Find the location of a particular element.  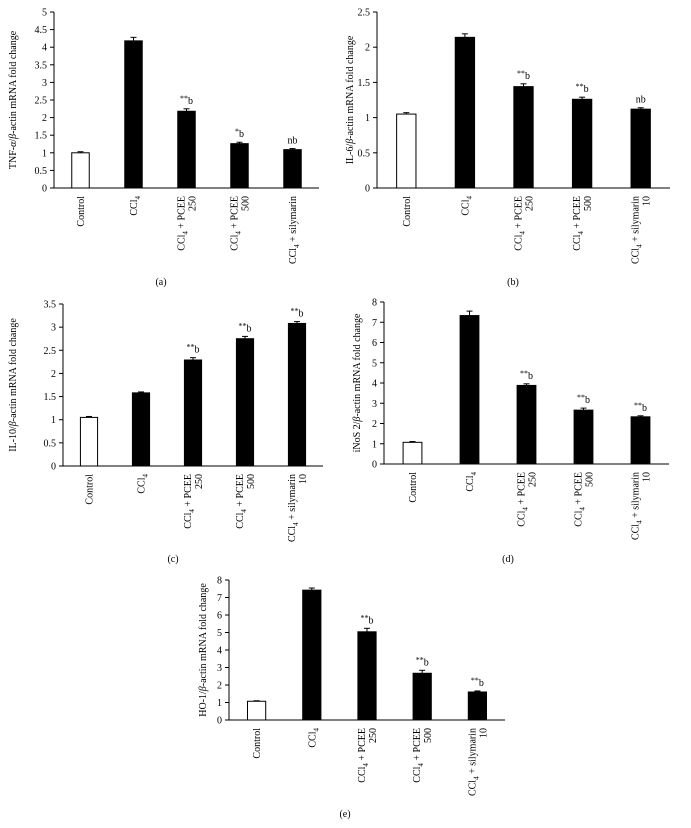

y-axis-title: IL-10/β-actin mRNA fold change is located at coordinates (13, 385).